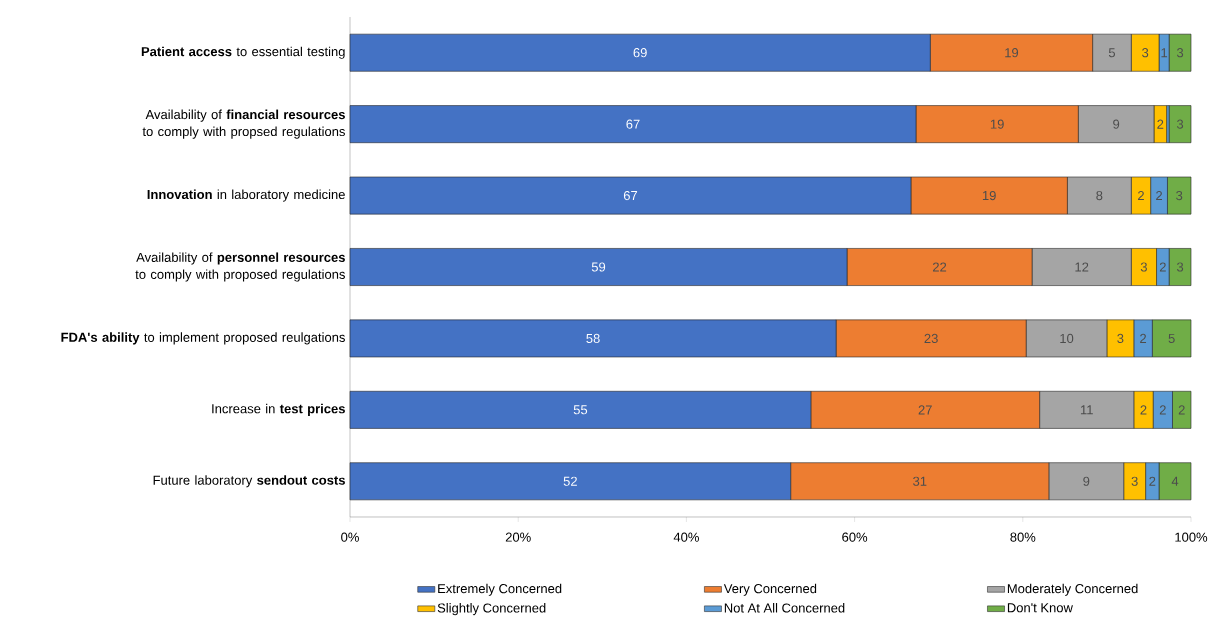 This screenshot has height=623, width=1217. What do you see at coordinates (770, 589) in the screenshot?
I see `legend-label: Very Concerned` at bounding box center [770, 589].